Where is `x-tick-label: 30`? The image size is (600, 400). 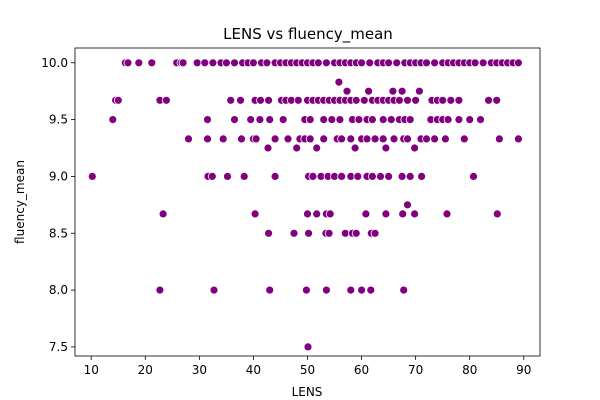
x-tick-label: 30 is located at coordinates (199, 370).